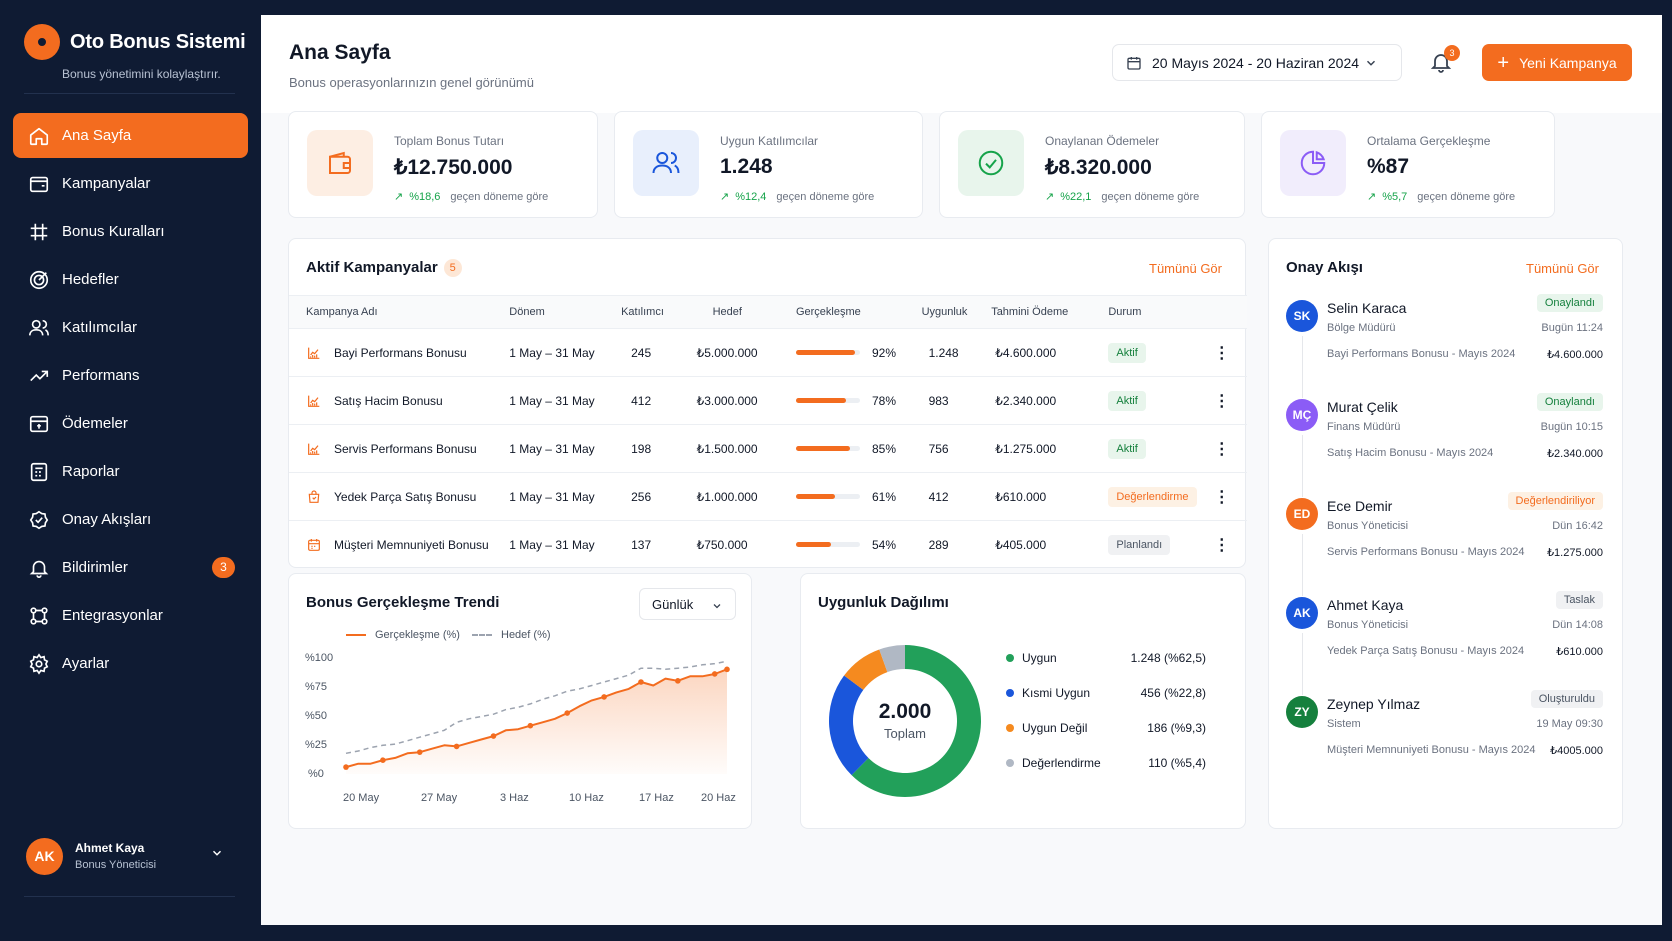 This screenshot has height=941, width=1672. I want to click on column-header: Dönem, so click(565, 312).